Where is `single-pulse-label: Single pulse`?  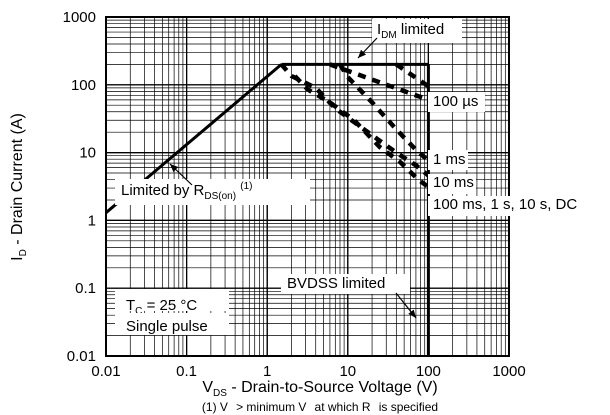
single-pulse-label: Single pulse is located at coordinates (167, 326).